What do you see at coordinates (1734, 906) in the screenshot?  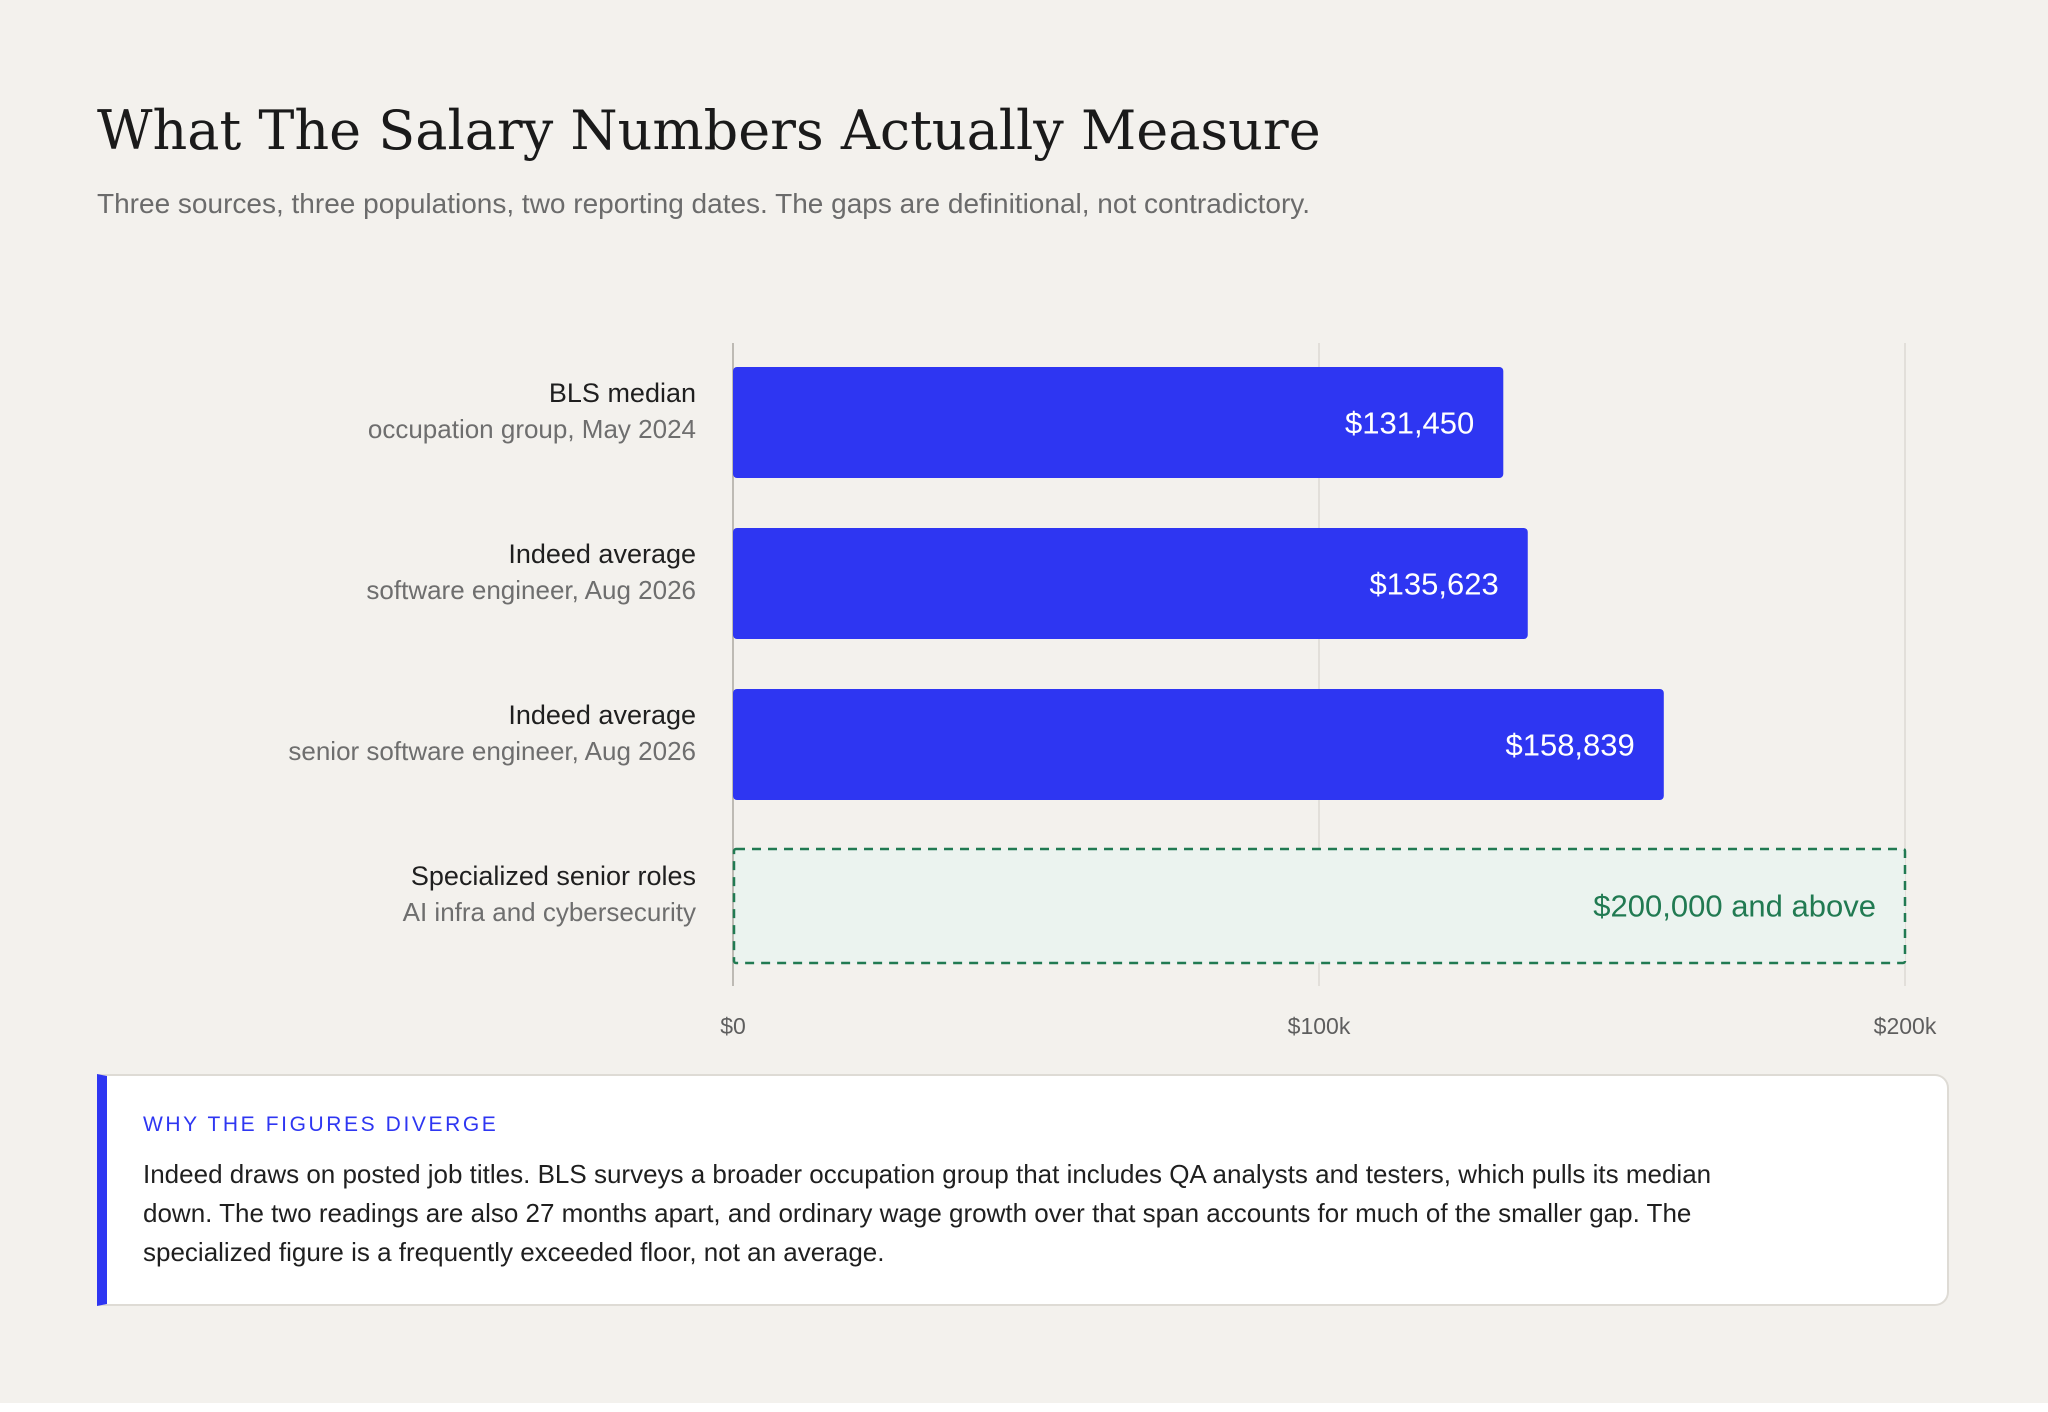 I see `bar-value-label: $200,000 and above` at bounding box center [1734, 906].